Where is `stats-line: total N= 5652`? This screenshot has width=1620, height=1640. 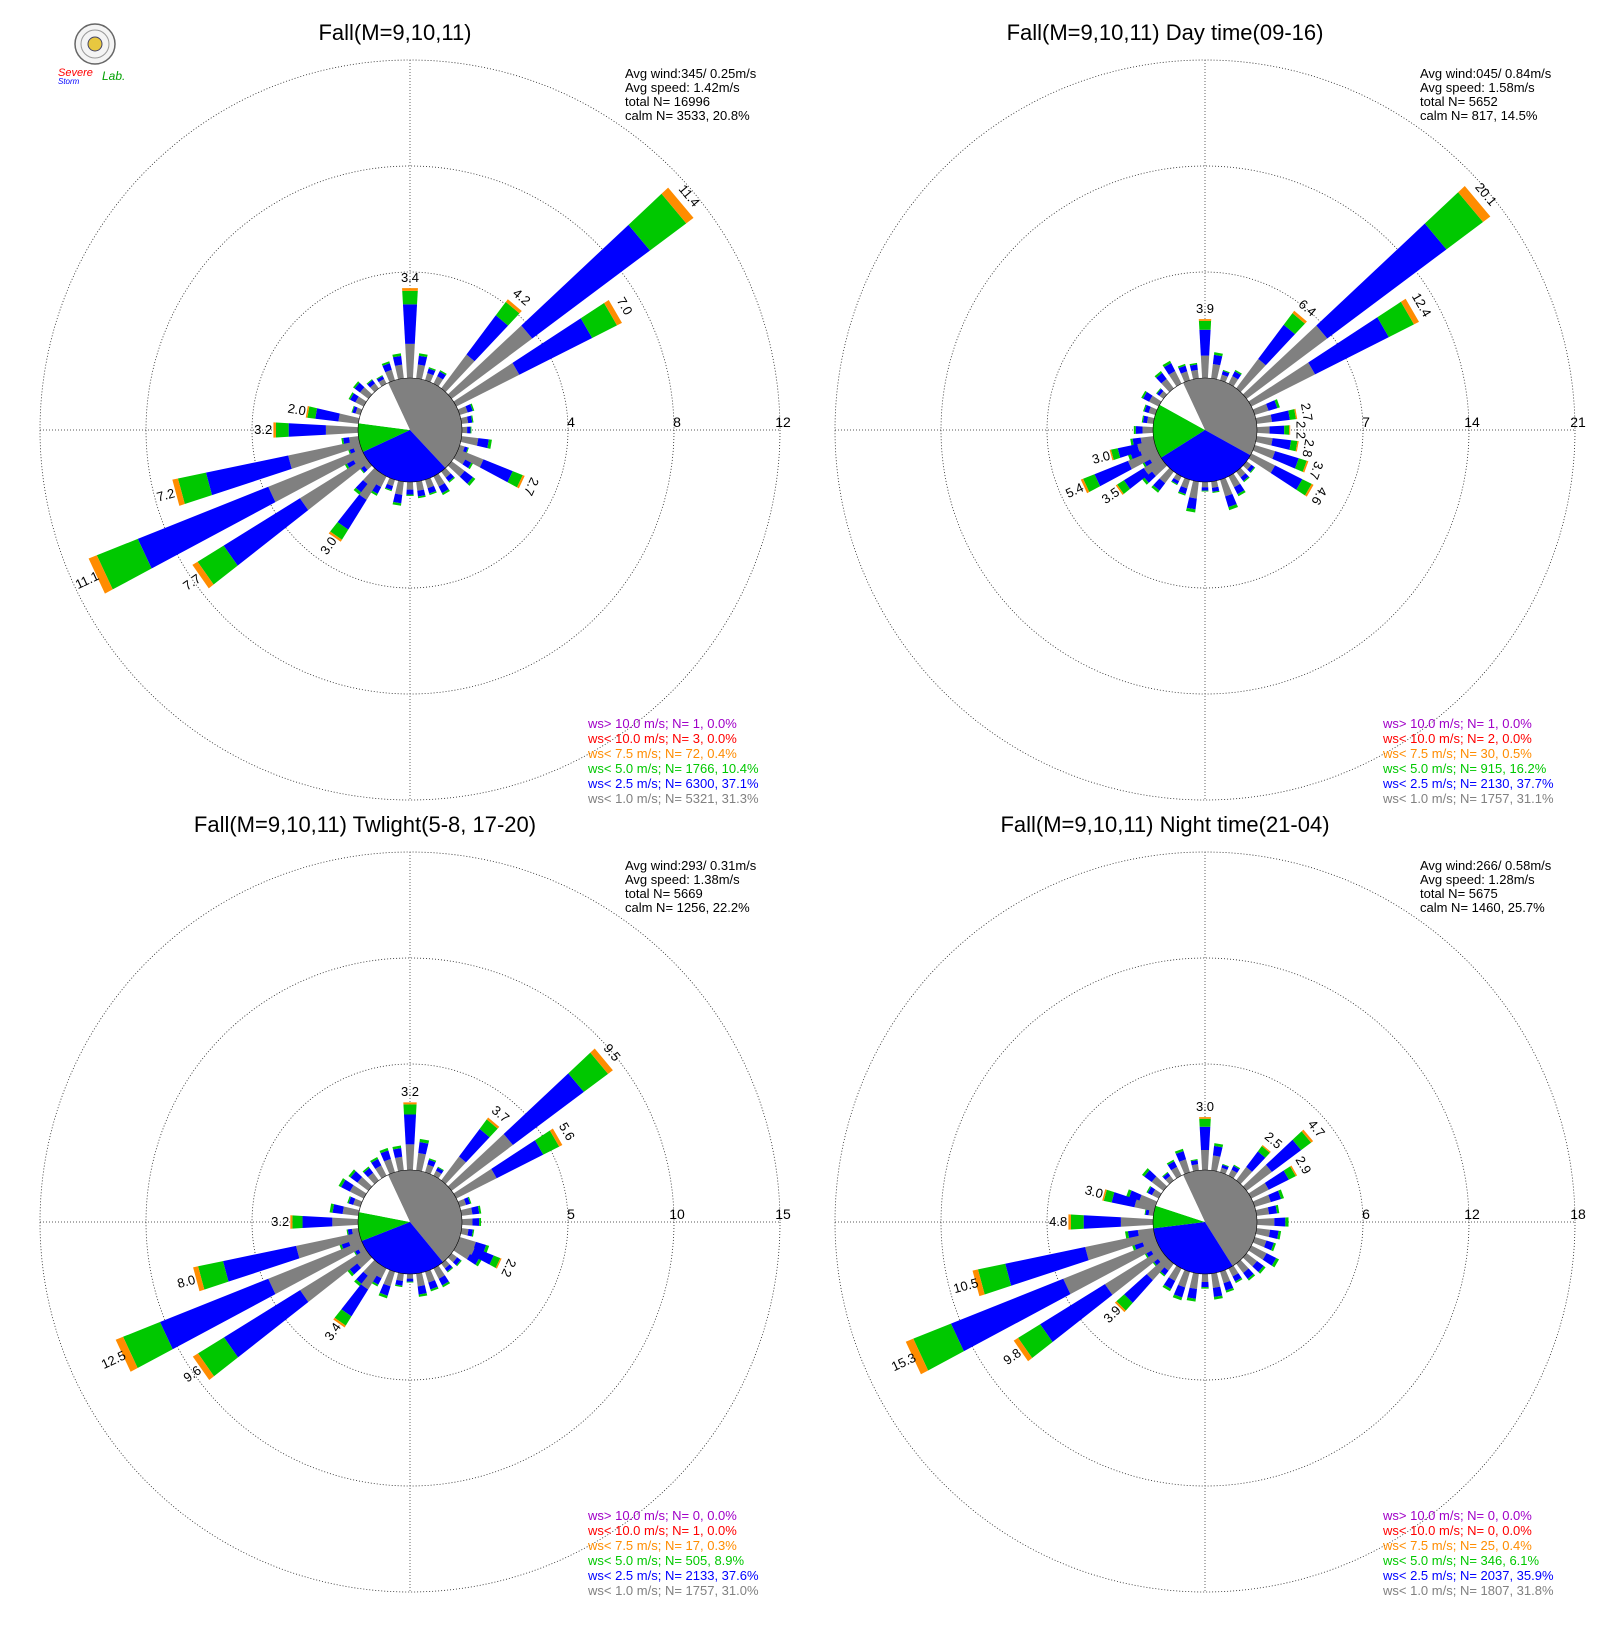 stats-line: total N= 5652 is located at coordinates (1459, 101).